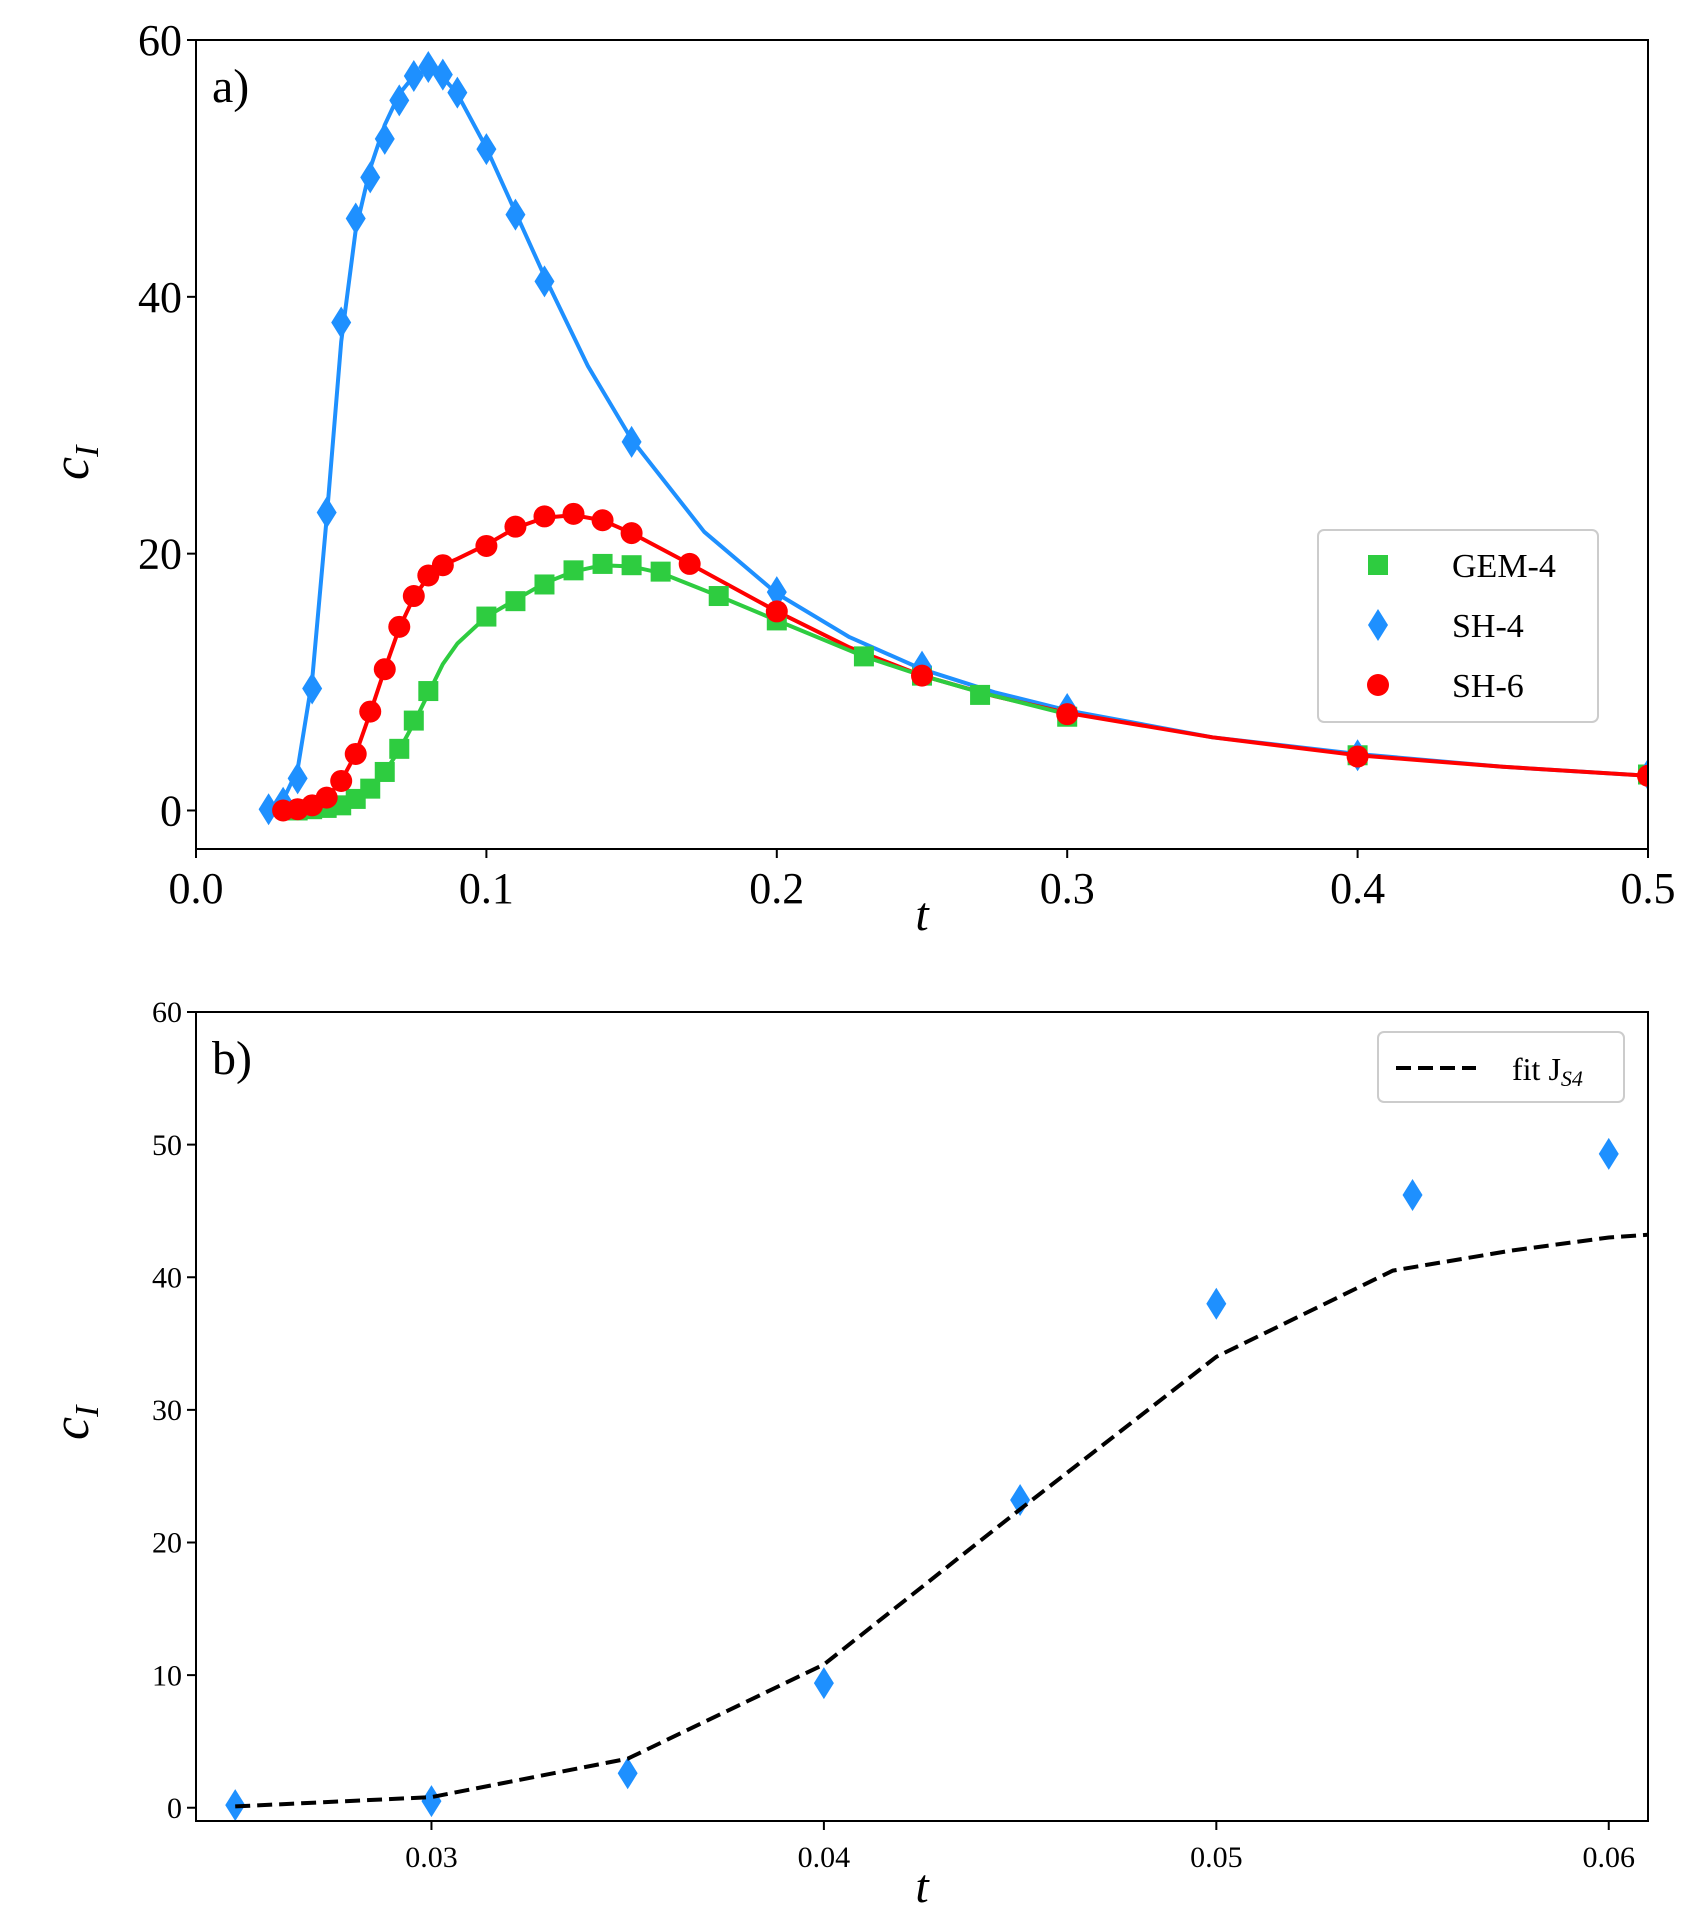 The width and height of the screenshot is (1702, 1917). What do you see at coordinates (230, 86) in the screenshot?
I see `panel-label: a)` at bounding box center [230, 86].